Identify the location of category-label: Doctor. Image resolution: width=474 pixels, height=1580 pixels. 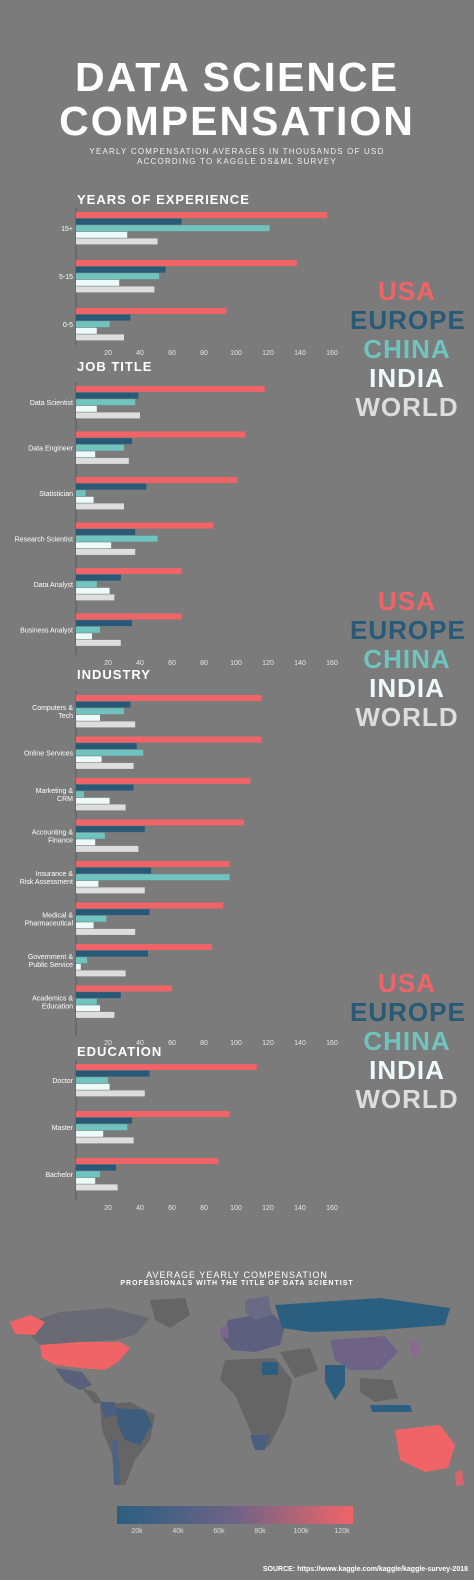
(62, 1081).